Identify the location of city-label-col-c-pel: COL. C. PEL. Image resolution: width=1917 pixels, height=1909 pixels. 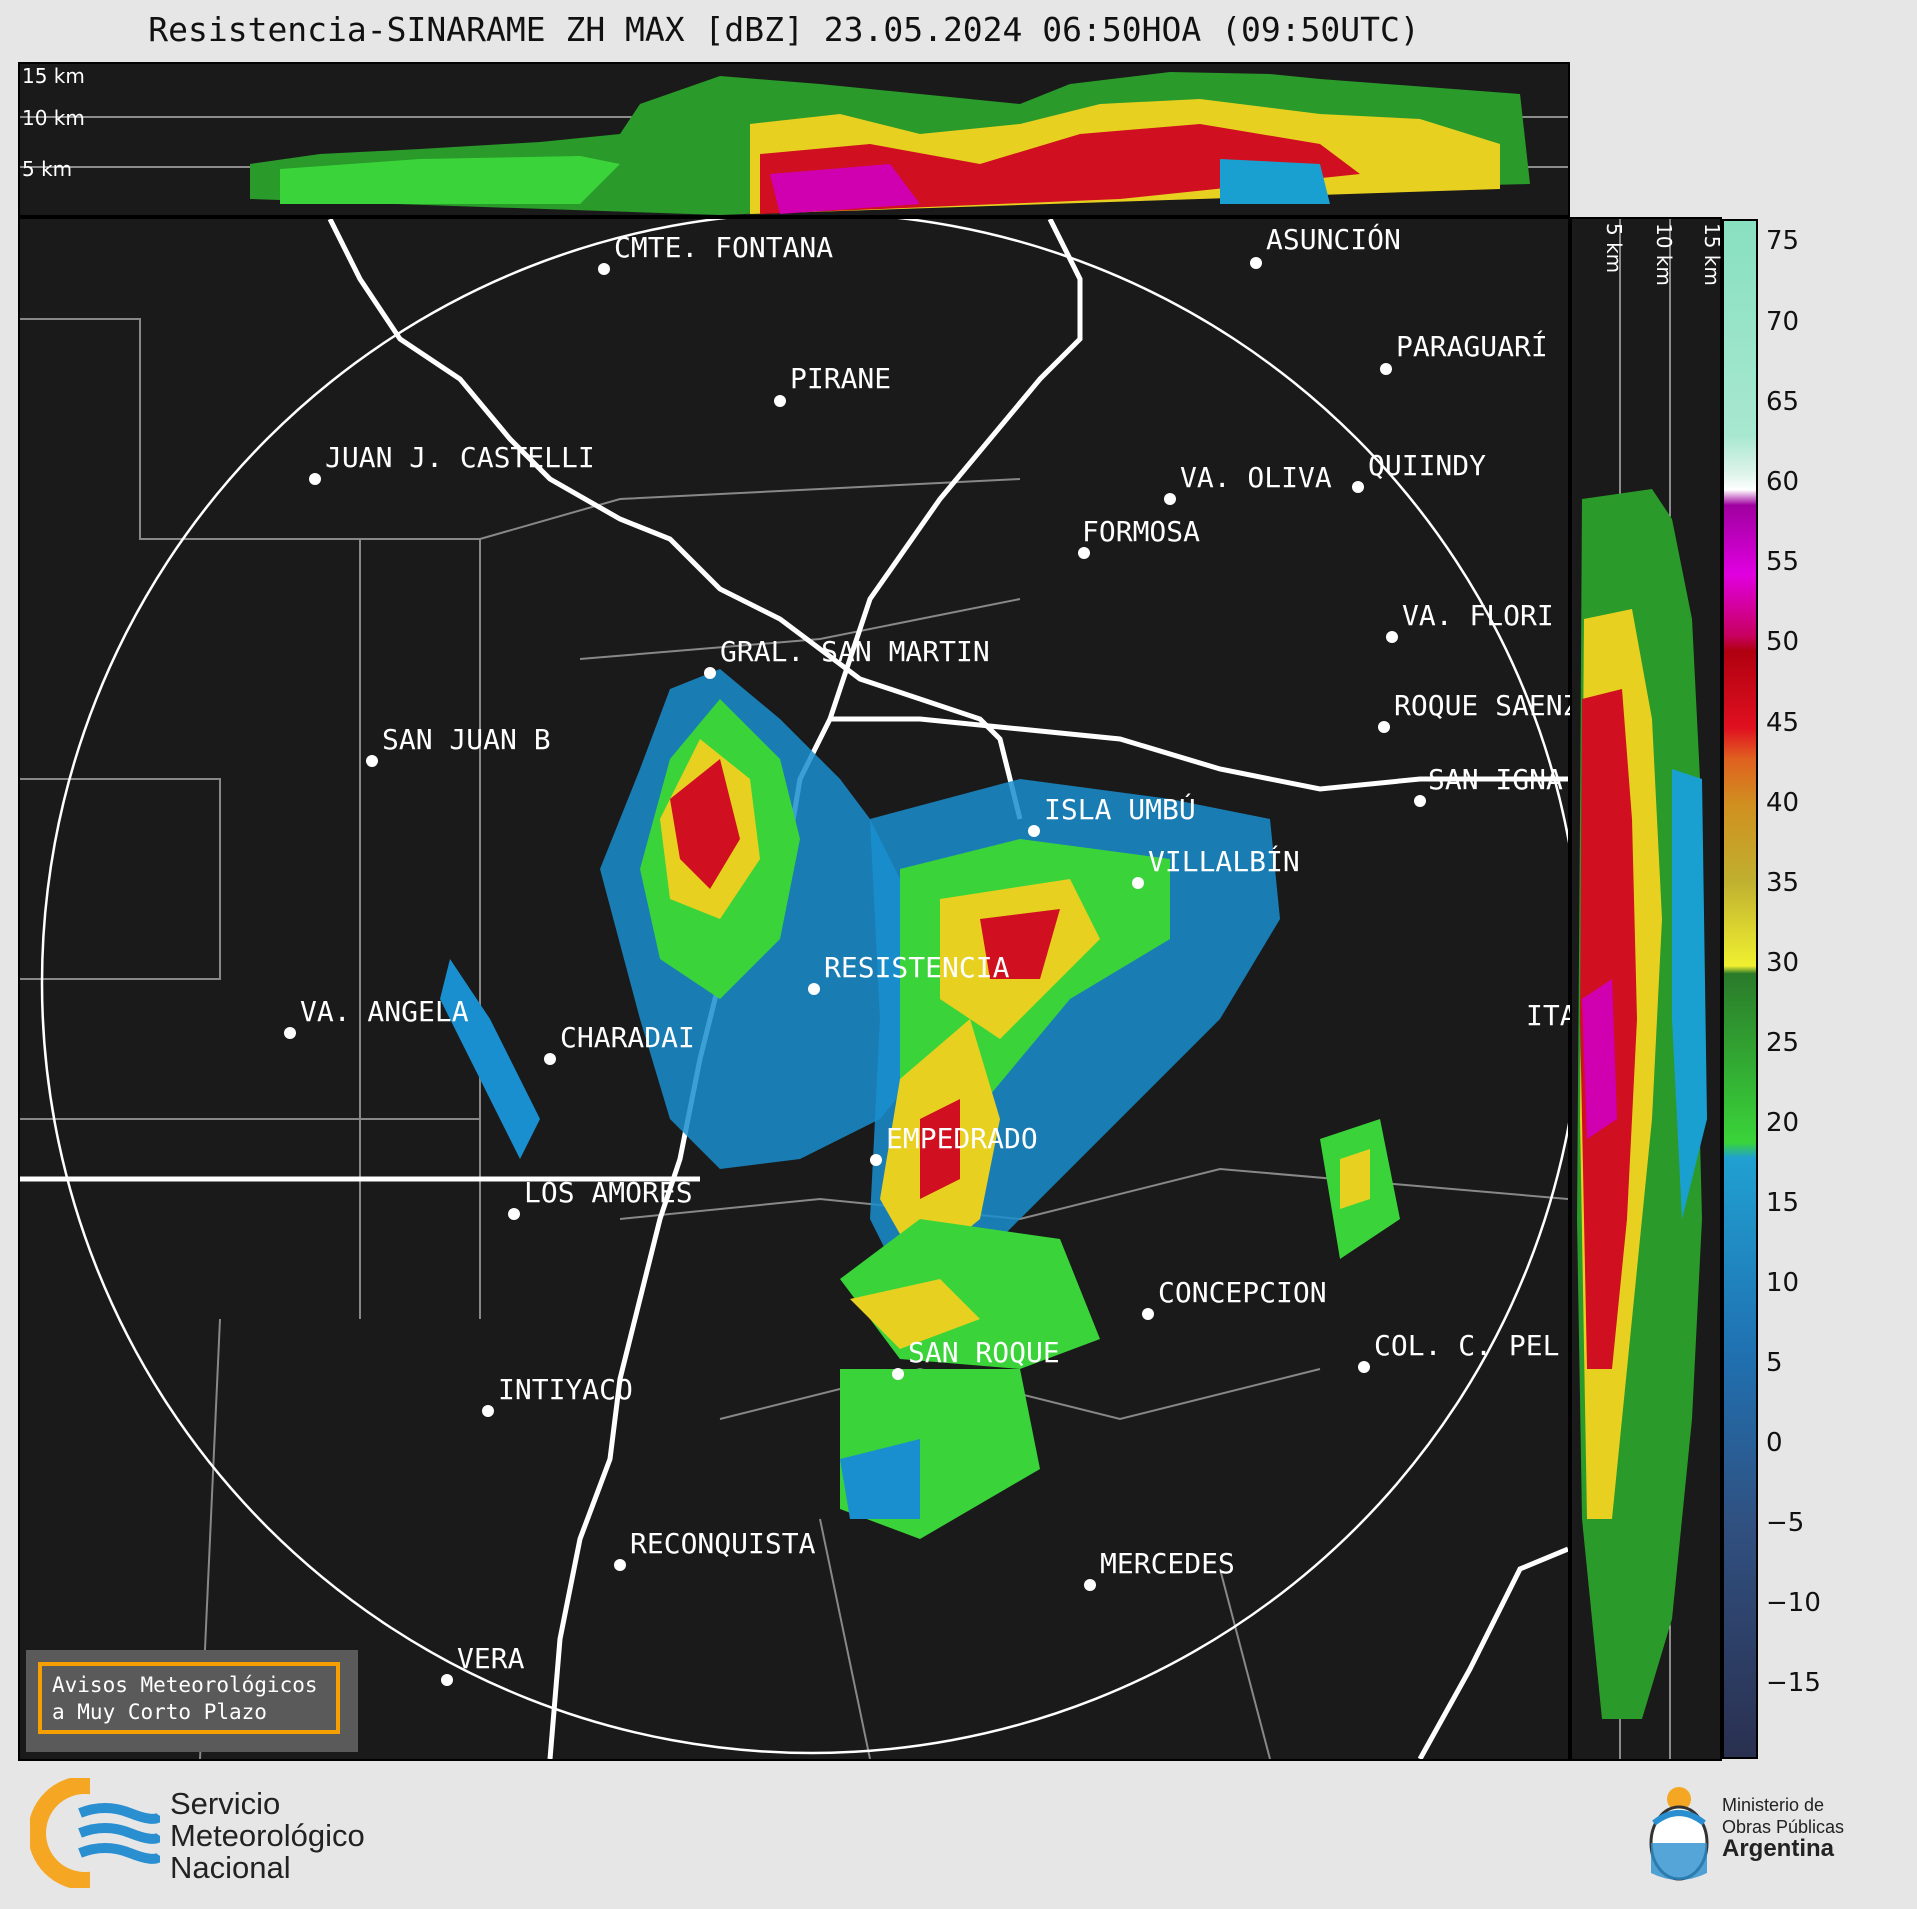
(1467, 1345).